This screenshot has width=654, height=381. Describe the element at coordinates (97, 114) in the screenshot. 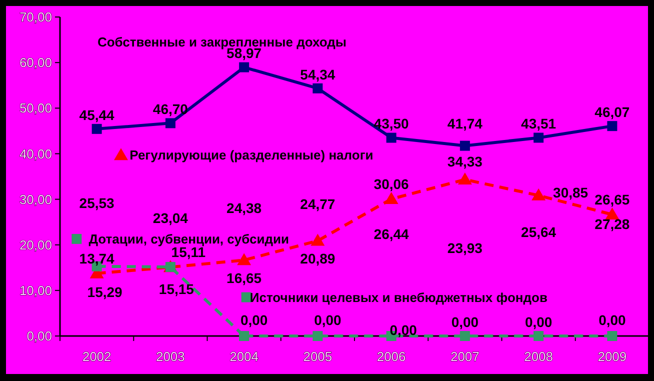

I see `data-label: 45,44` at that location.